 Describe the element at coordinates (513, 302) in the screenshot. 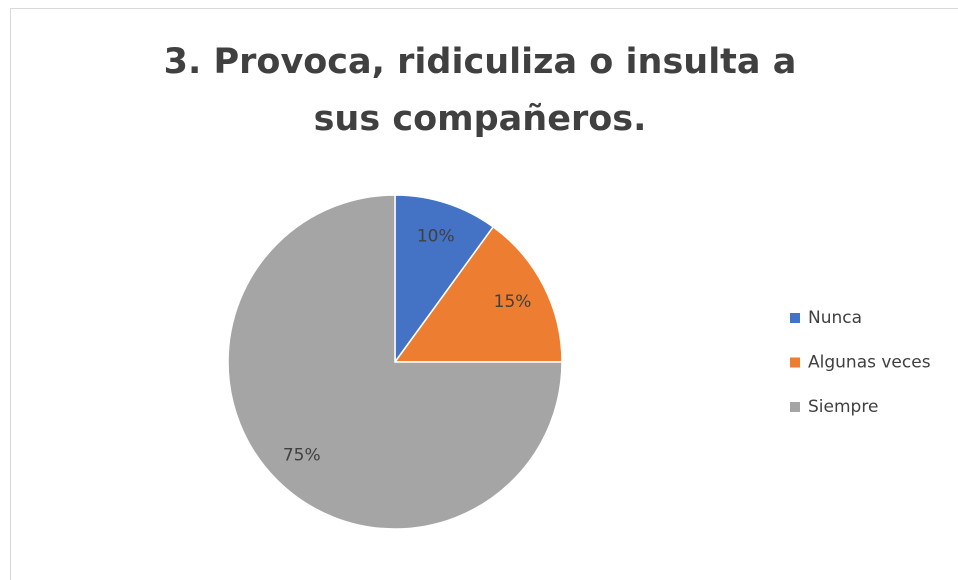

I see `value-label: 15%` at that location.